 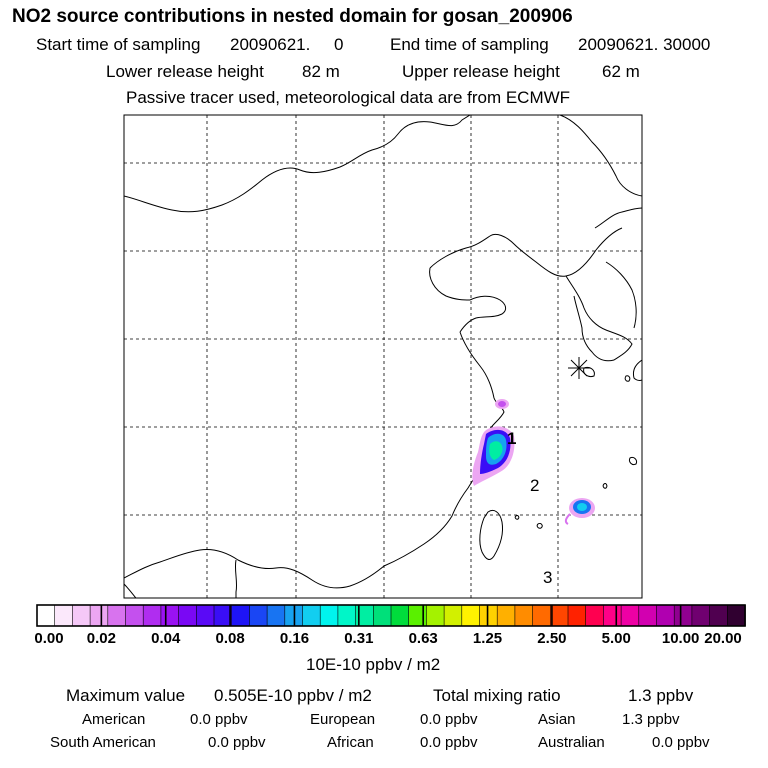 I want to click on upper-height-value: 62 m, so click(x=621, y=71).